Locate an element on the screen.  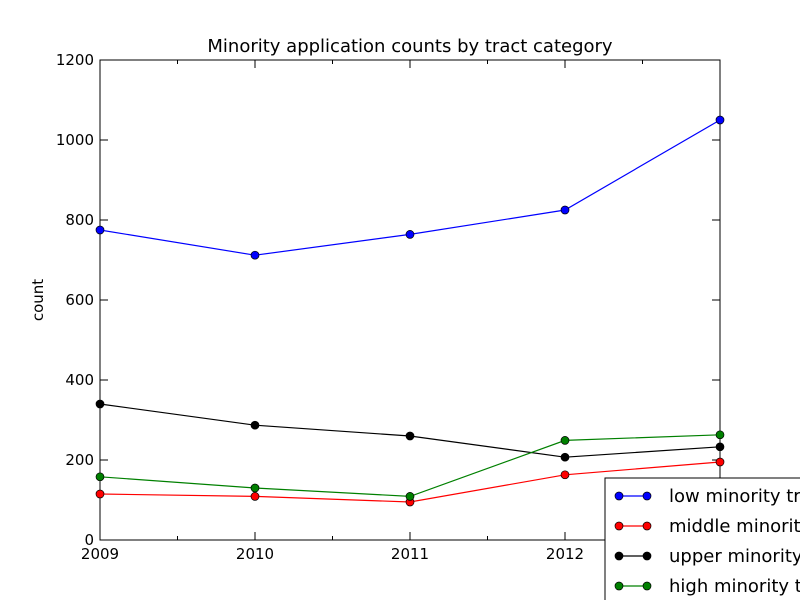
legend-box is located at coordinates (702, 538).